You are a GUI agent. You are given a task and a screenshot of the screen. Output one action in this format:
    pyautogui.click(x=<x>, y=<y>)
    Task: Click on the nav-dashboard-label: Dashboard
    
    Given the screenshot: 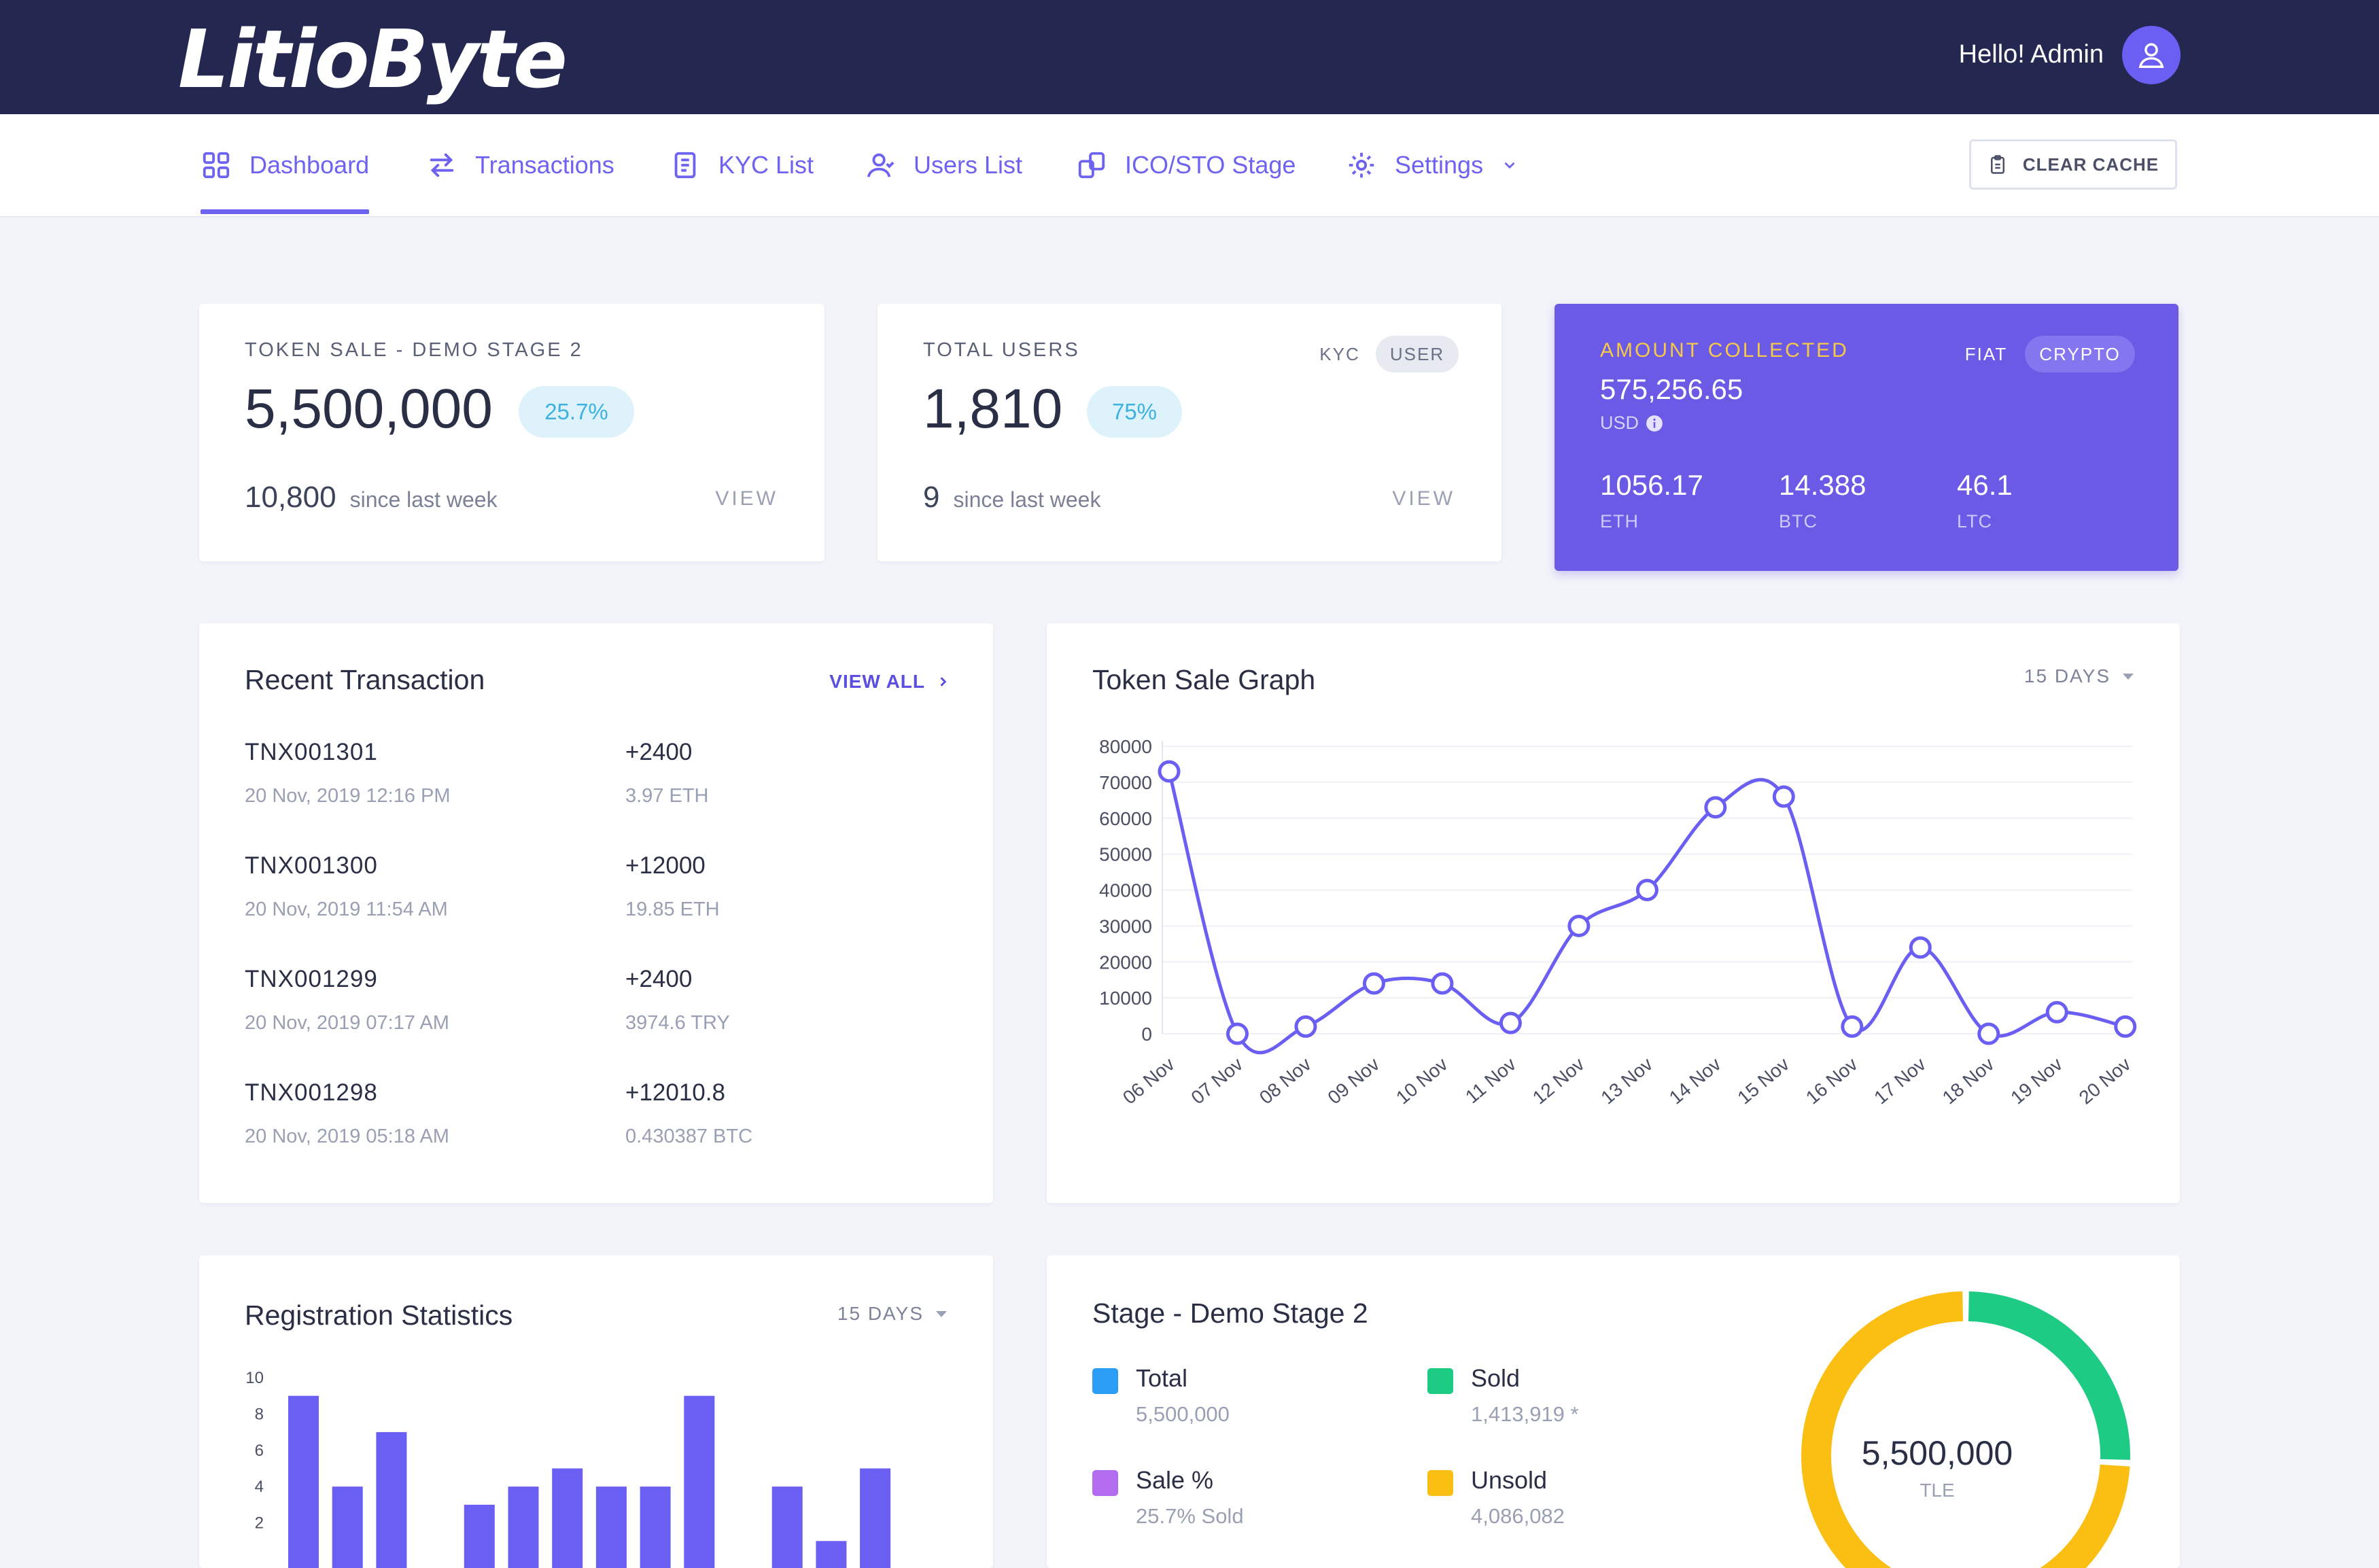 What is the action you would take?
    pyautogui.click(x=309, y=165)
    